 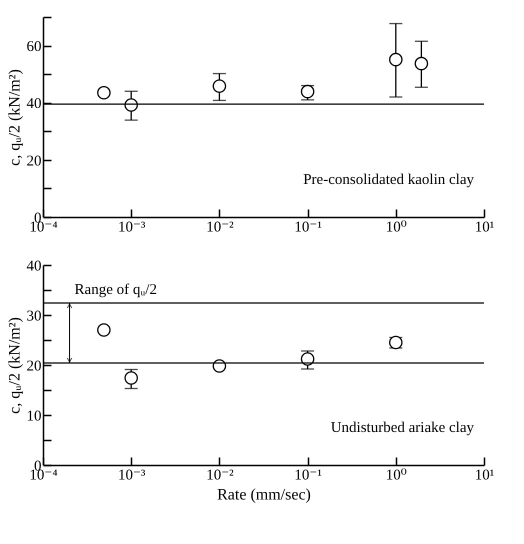 What do you see at coordinates (115, 290) in the screenshot?
I see `annotation: Range of qᵤ/2` at bounding box center [115, 290].